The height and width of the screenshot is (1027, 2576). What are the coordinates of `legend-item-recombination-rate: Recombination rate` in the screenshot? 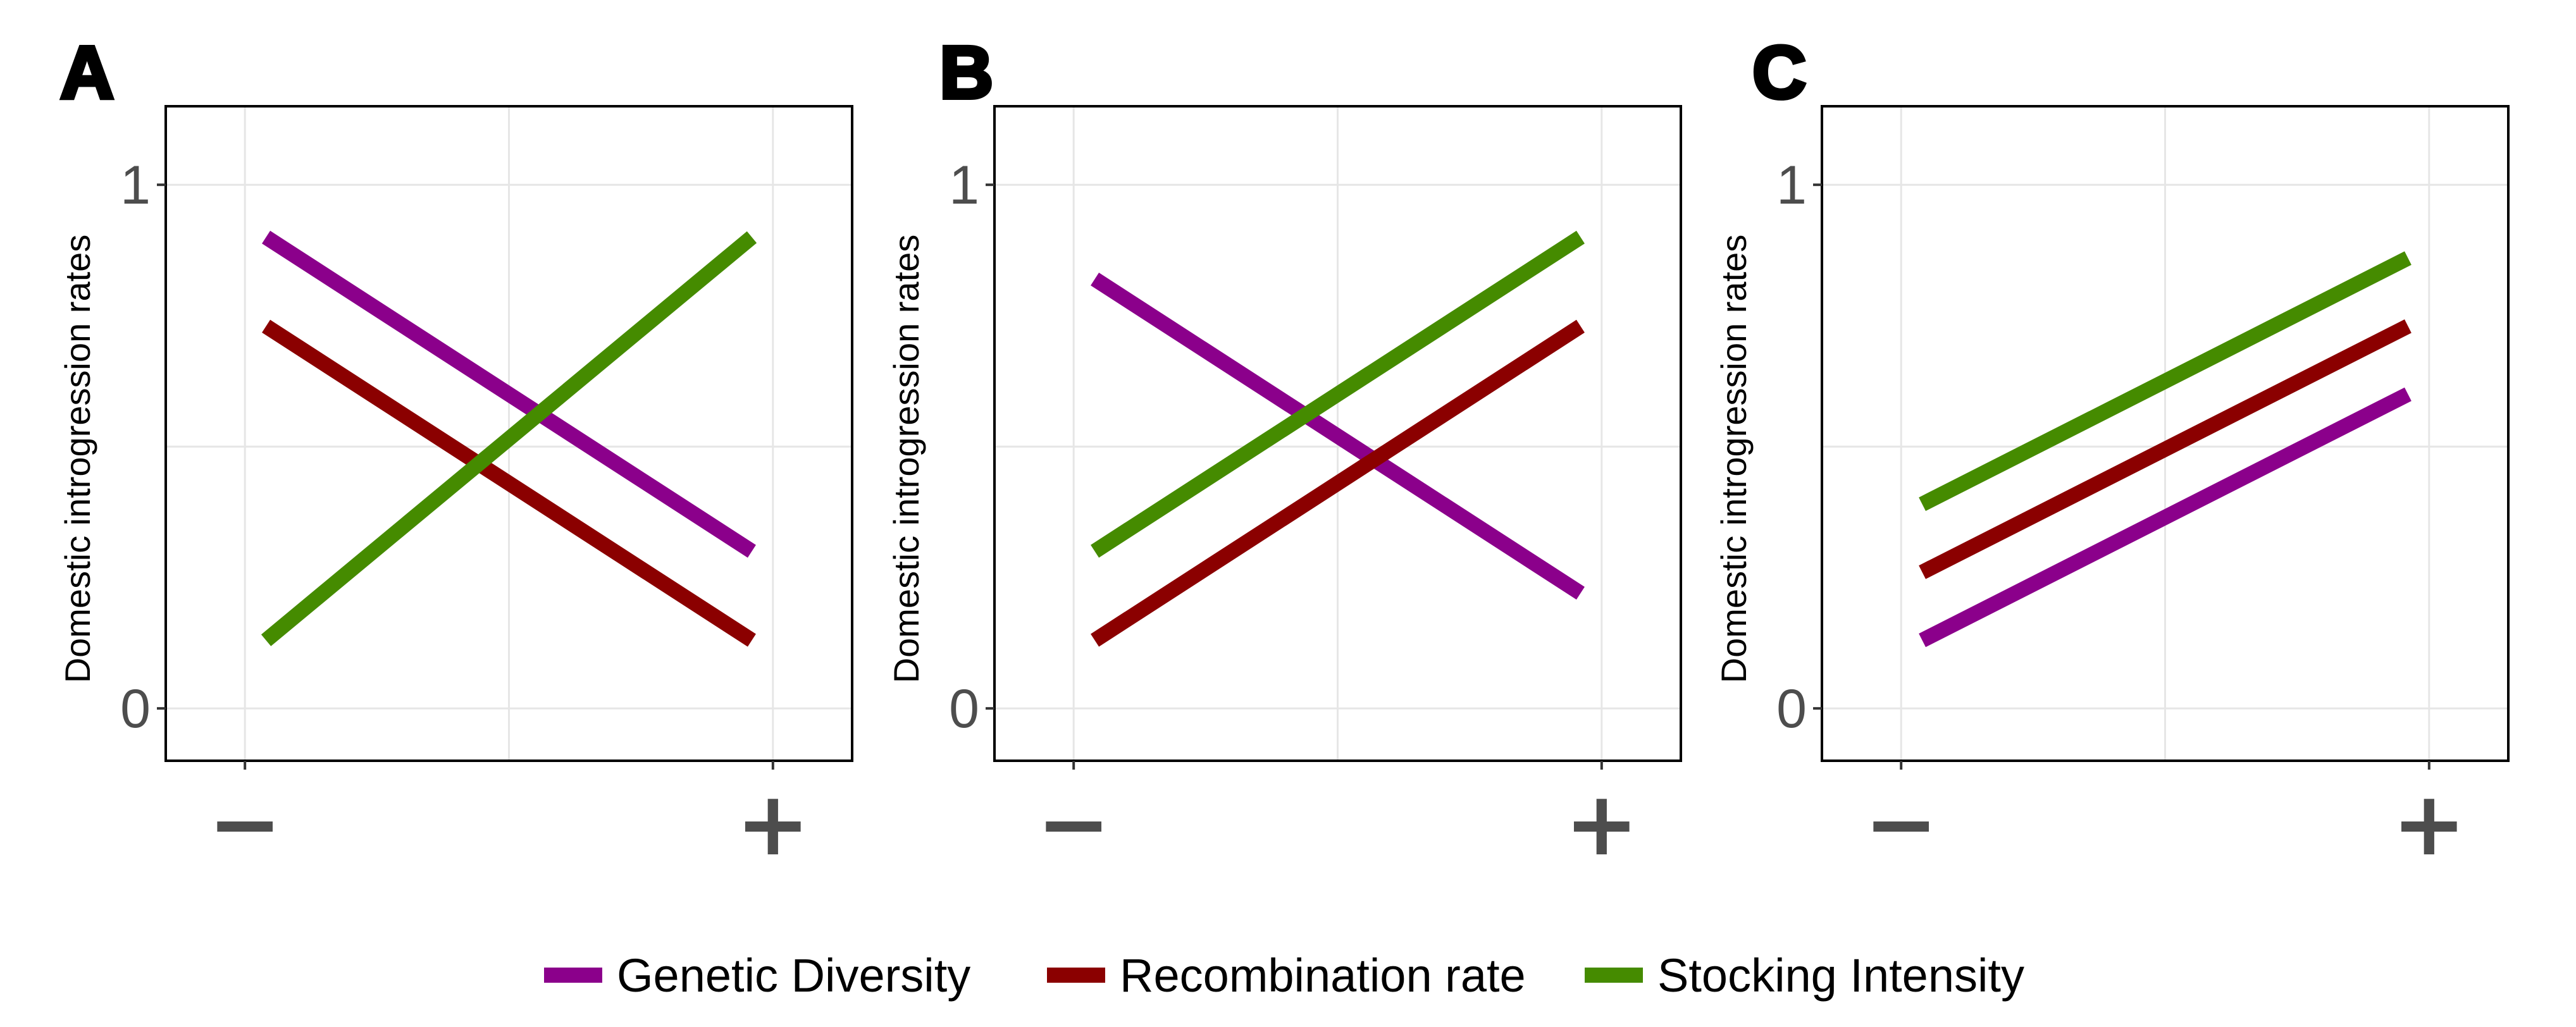 It's located at (1286, 975).